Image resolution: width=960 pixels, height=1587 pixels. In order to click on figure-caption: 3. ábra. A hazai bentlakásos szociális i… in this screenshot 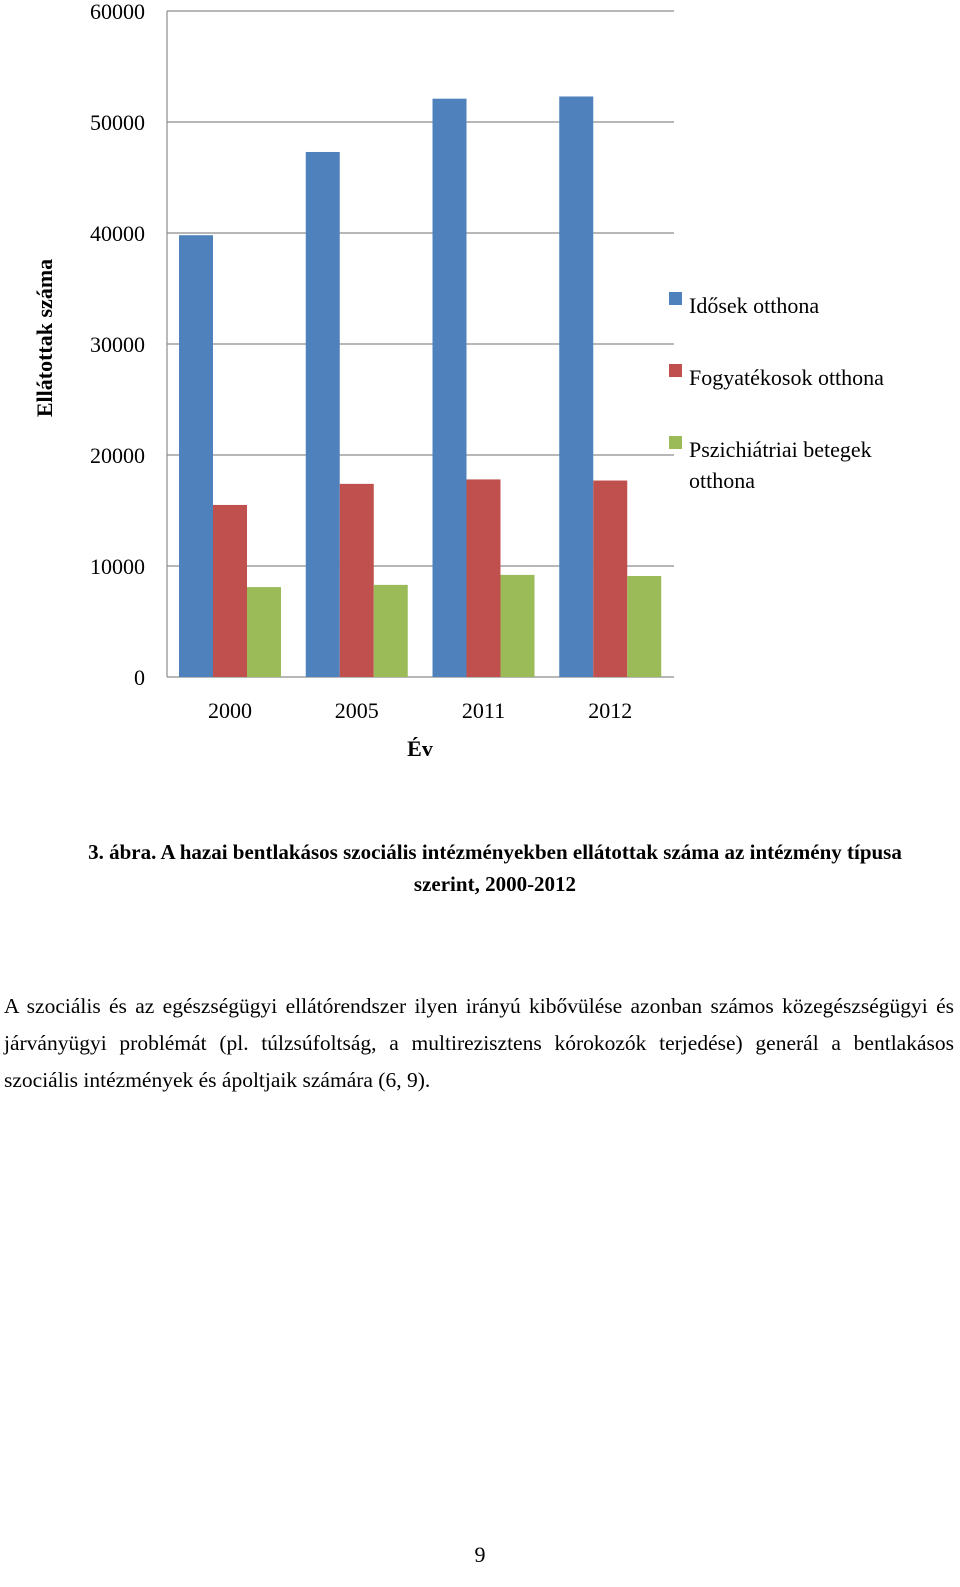, I will do `click(495, 868)`.